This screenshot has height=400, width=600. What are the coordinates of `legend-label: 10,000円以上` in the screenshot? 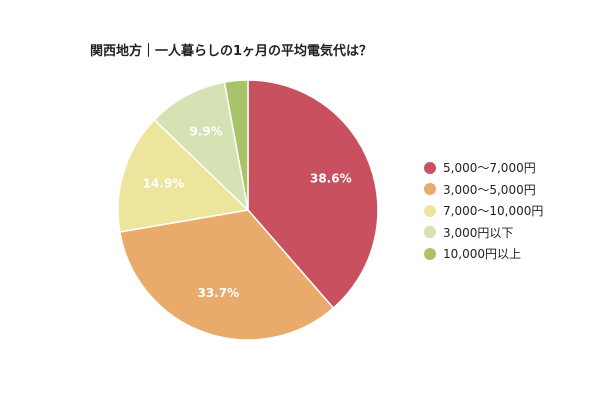 It's located at (482, 254).